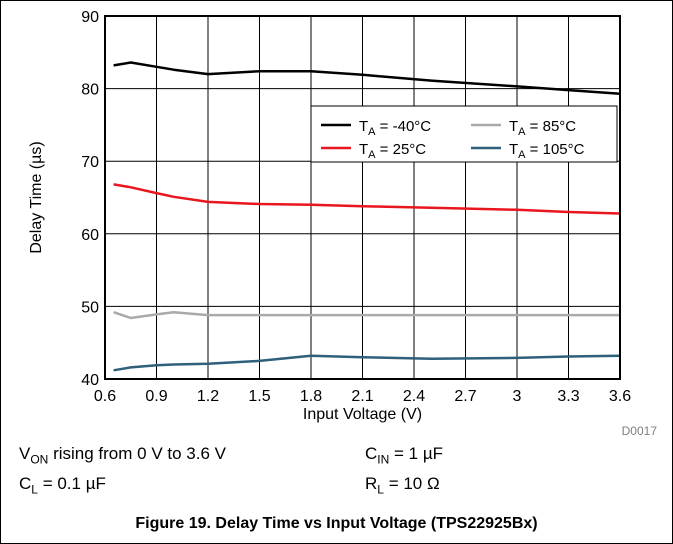 This screenshot has width=673, height=544. Describe the element at coordinates (36, 197) in the screenshot. I see `y-axis-label: Delay Time (µs)` at that location.